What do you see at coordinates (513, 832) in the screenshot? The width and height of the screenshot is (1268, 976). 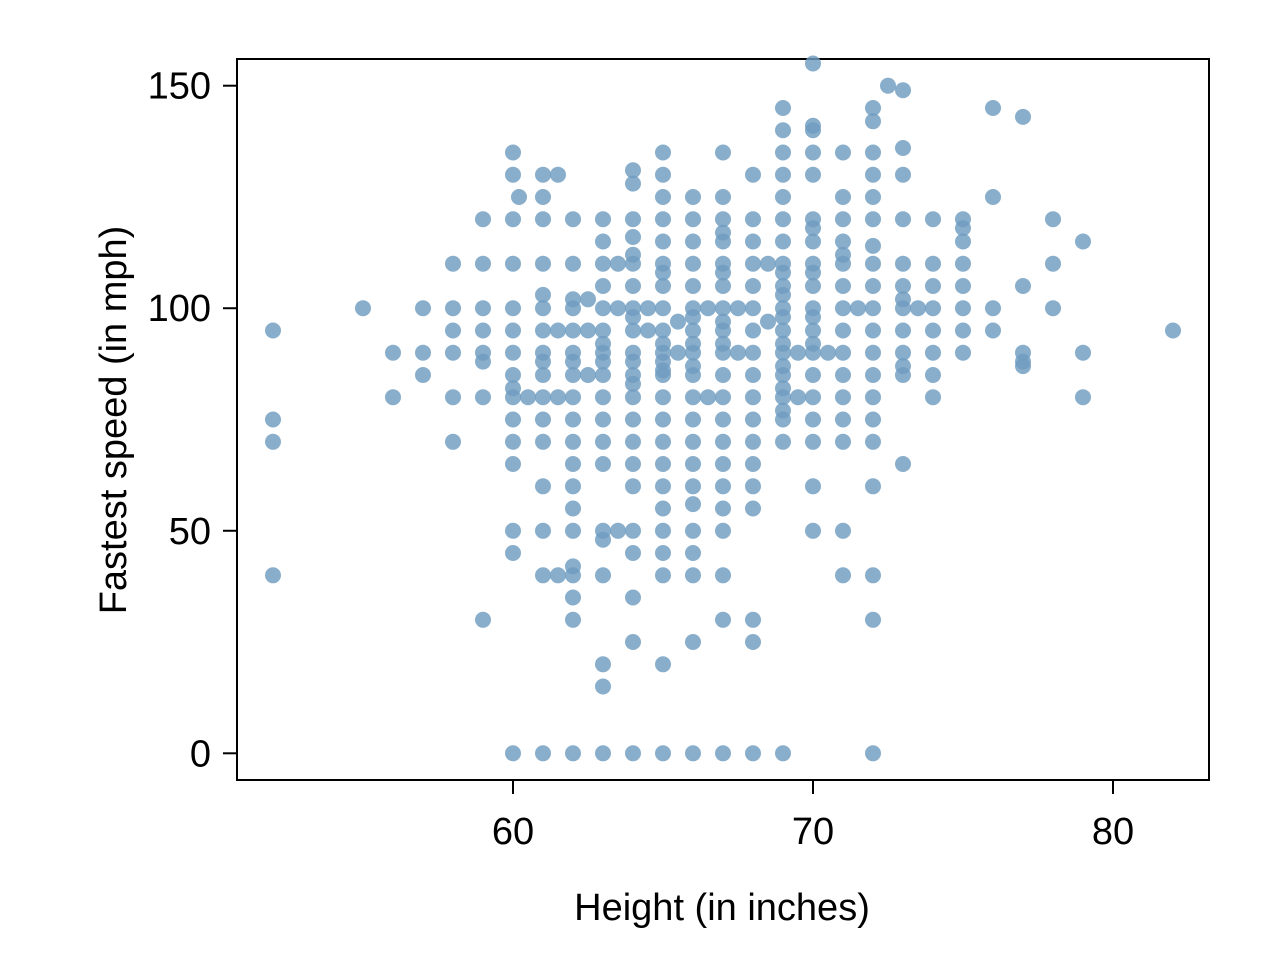 I see `x-tick-label: 60` at bounding box center [513, 832].